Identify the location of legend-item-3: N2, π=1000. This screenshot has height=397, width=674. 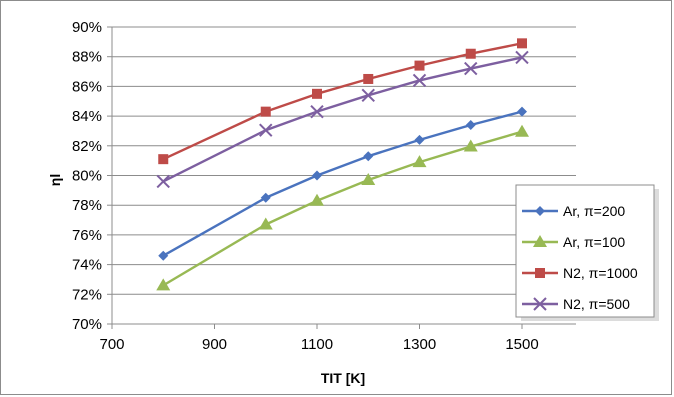
(580, 273).